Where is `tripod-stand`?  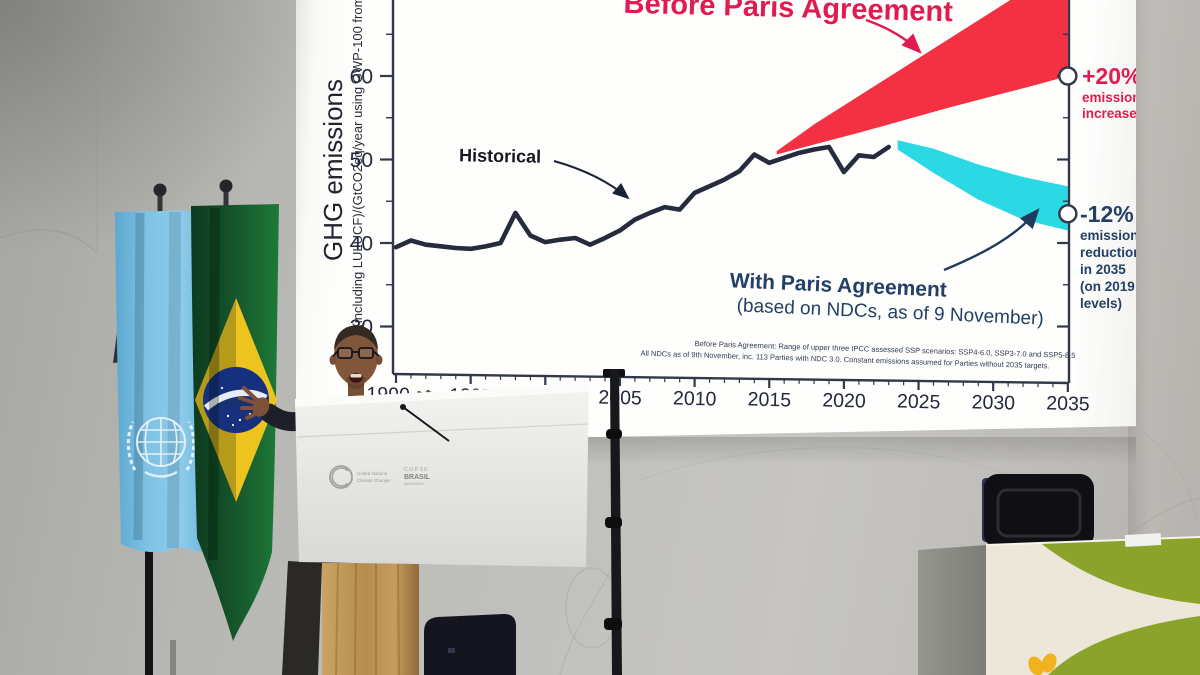 tripod-stand is located at coordinates (614, 522).